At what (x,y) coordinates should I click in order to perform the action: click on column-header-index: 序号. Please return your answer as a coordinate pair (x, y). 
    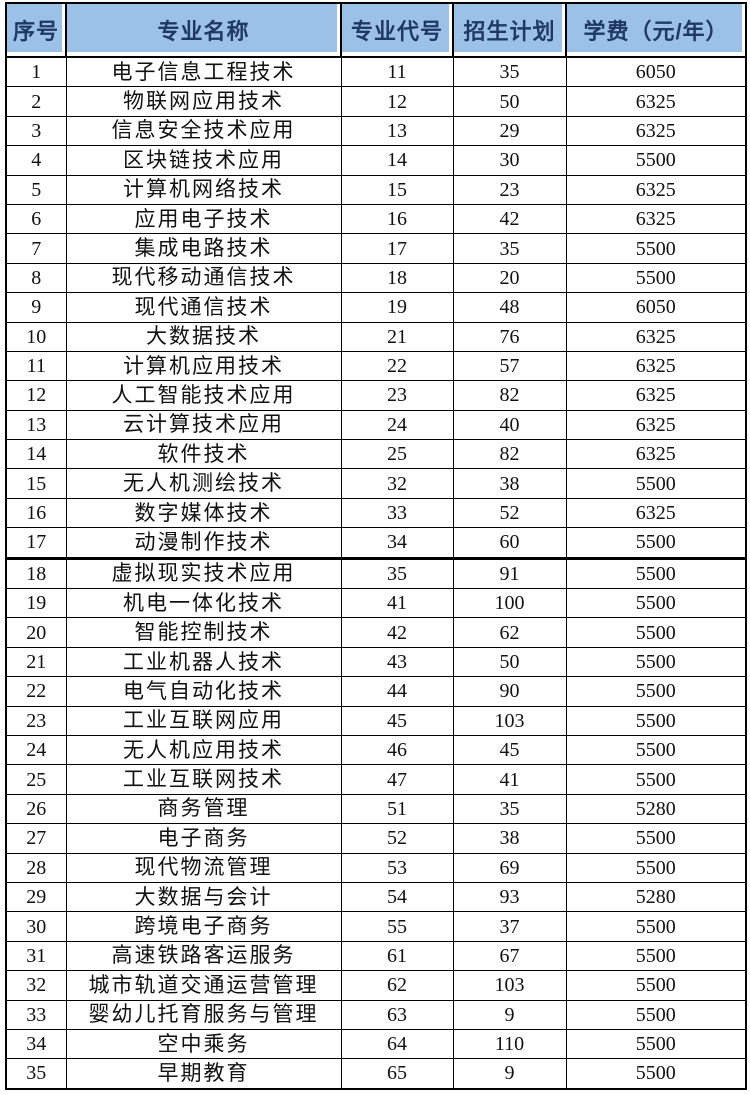
    Looking at the image, I should click on (36, 30).